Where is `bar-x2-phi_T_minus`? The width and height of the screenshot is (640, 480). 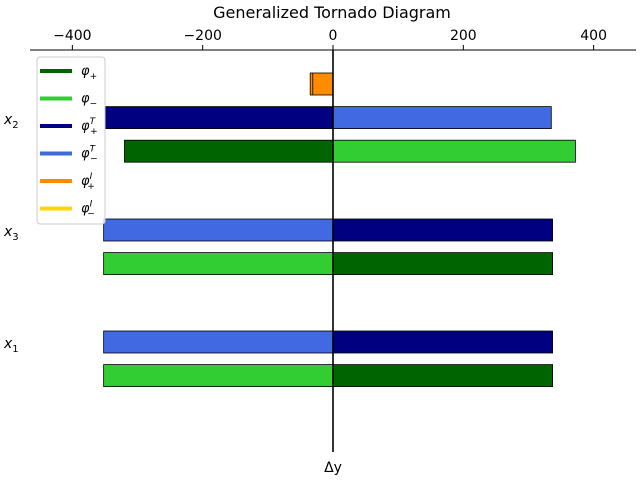 bar-x2-phi_T_minus is located at coordinates (442, 117).